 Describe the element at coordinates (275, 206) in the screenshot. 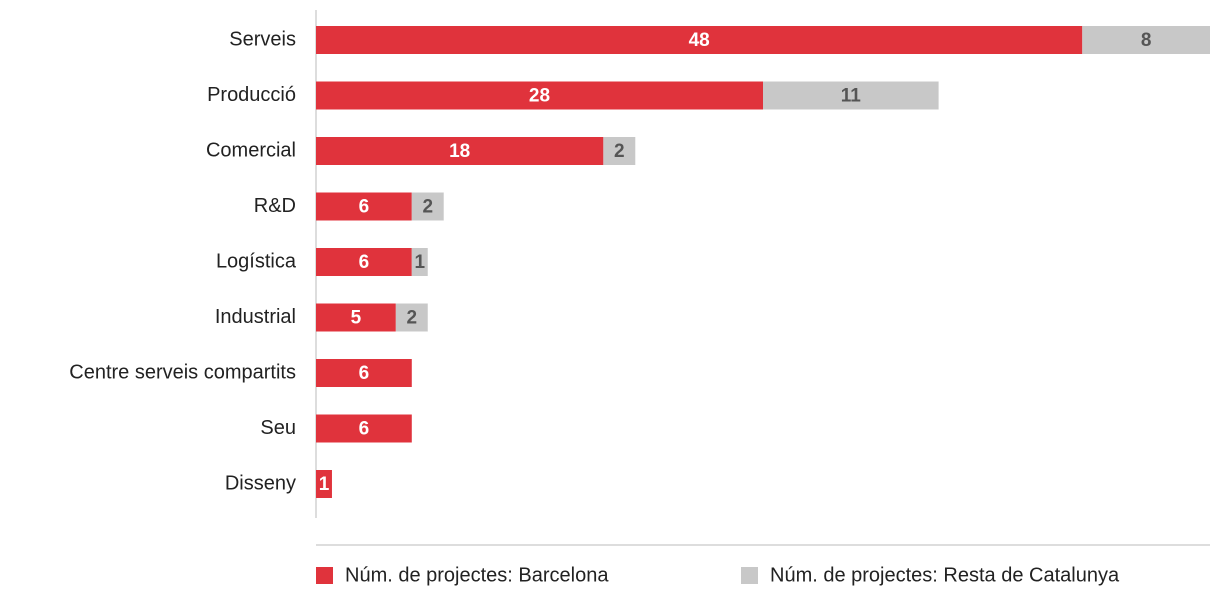

I see `y-tick-label: R&D` at that location.